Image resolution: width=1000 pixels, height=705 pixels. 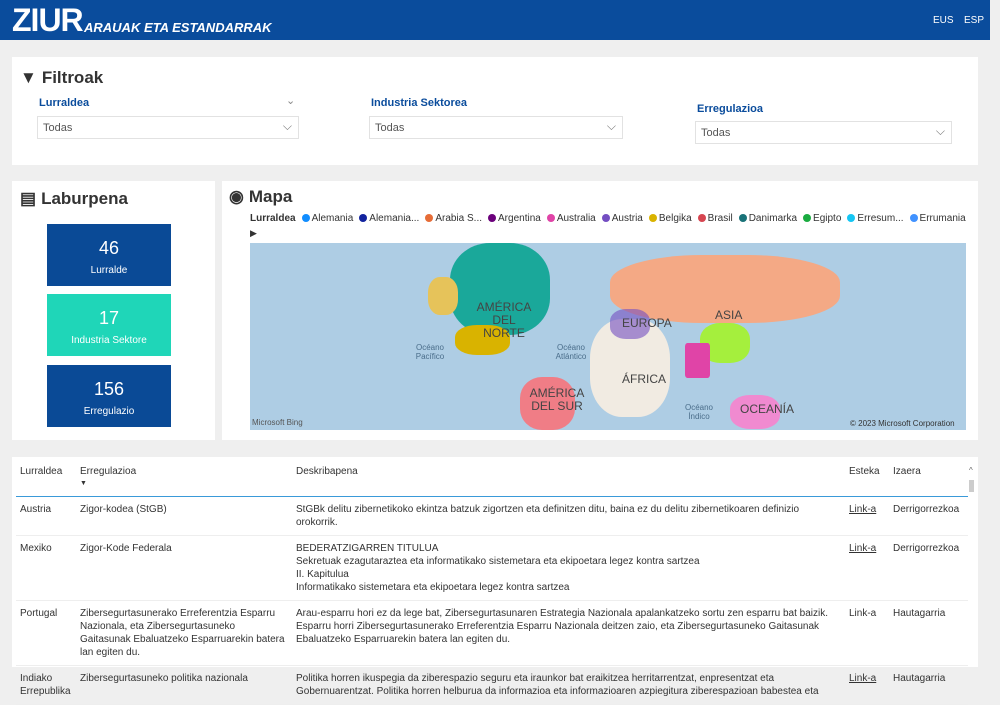 I want to click on cell-country: Portugal, so click(x=46, y=633).